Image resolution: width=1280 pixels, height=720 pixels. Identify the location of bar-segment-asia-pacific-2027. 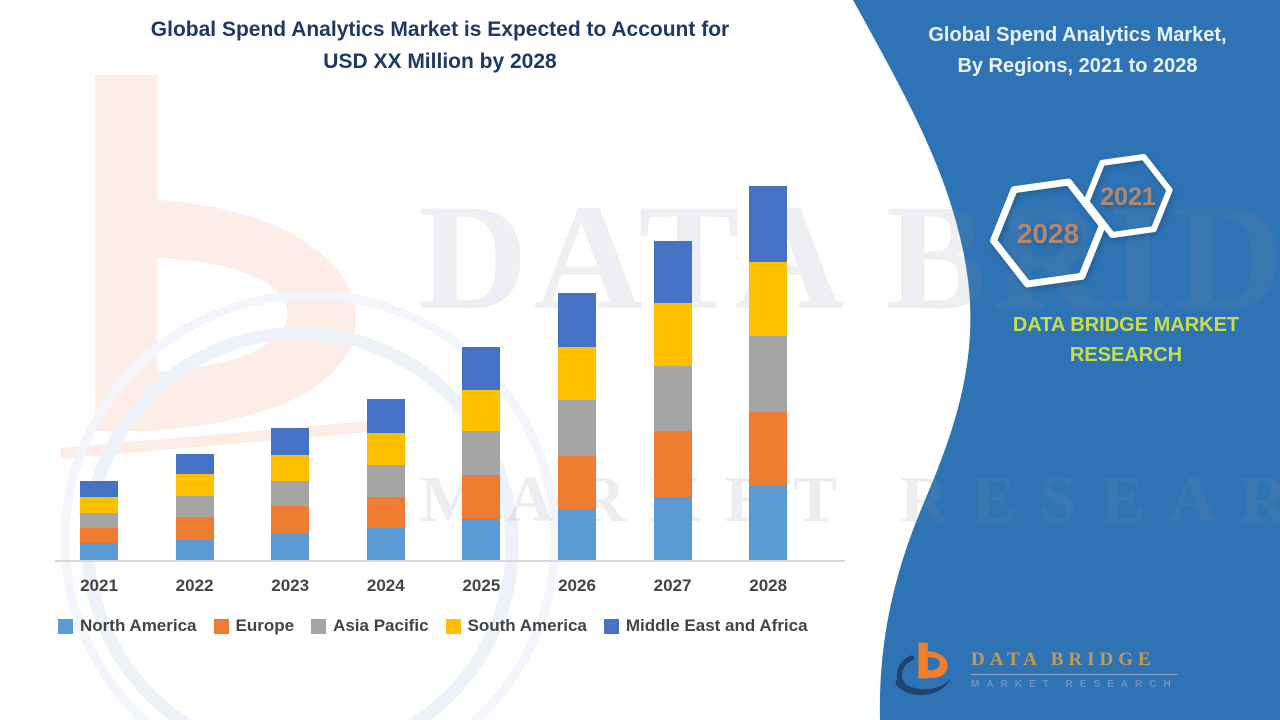
(672, 398).